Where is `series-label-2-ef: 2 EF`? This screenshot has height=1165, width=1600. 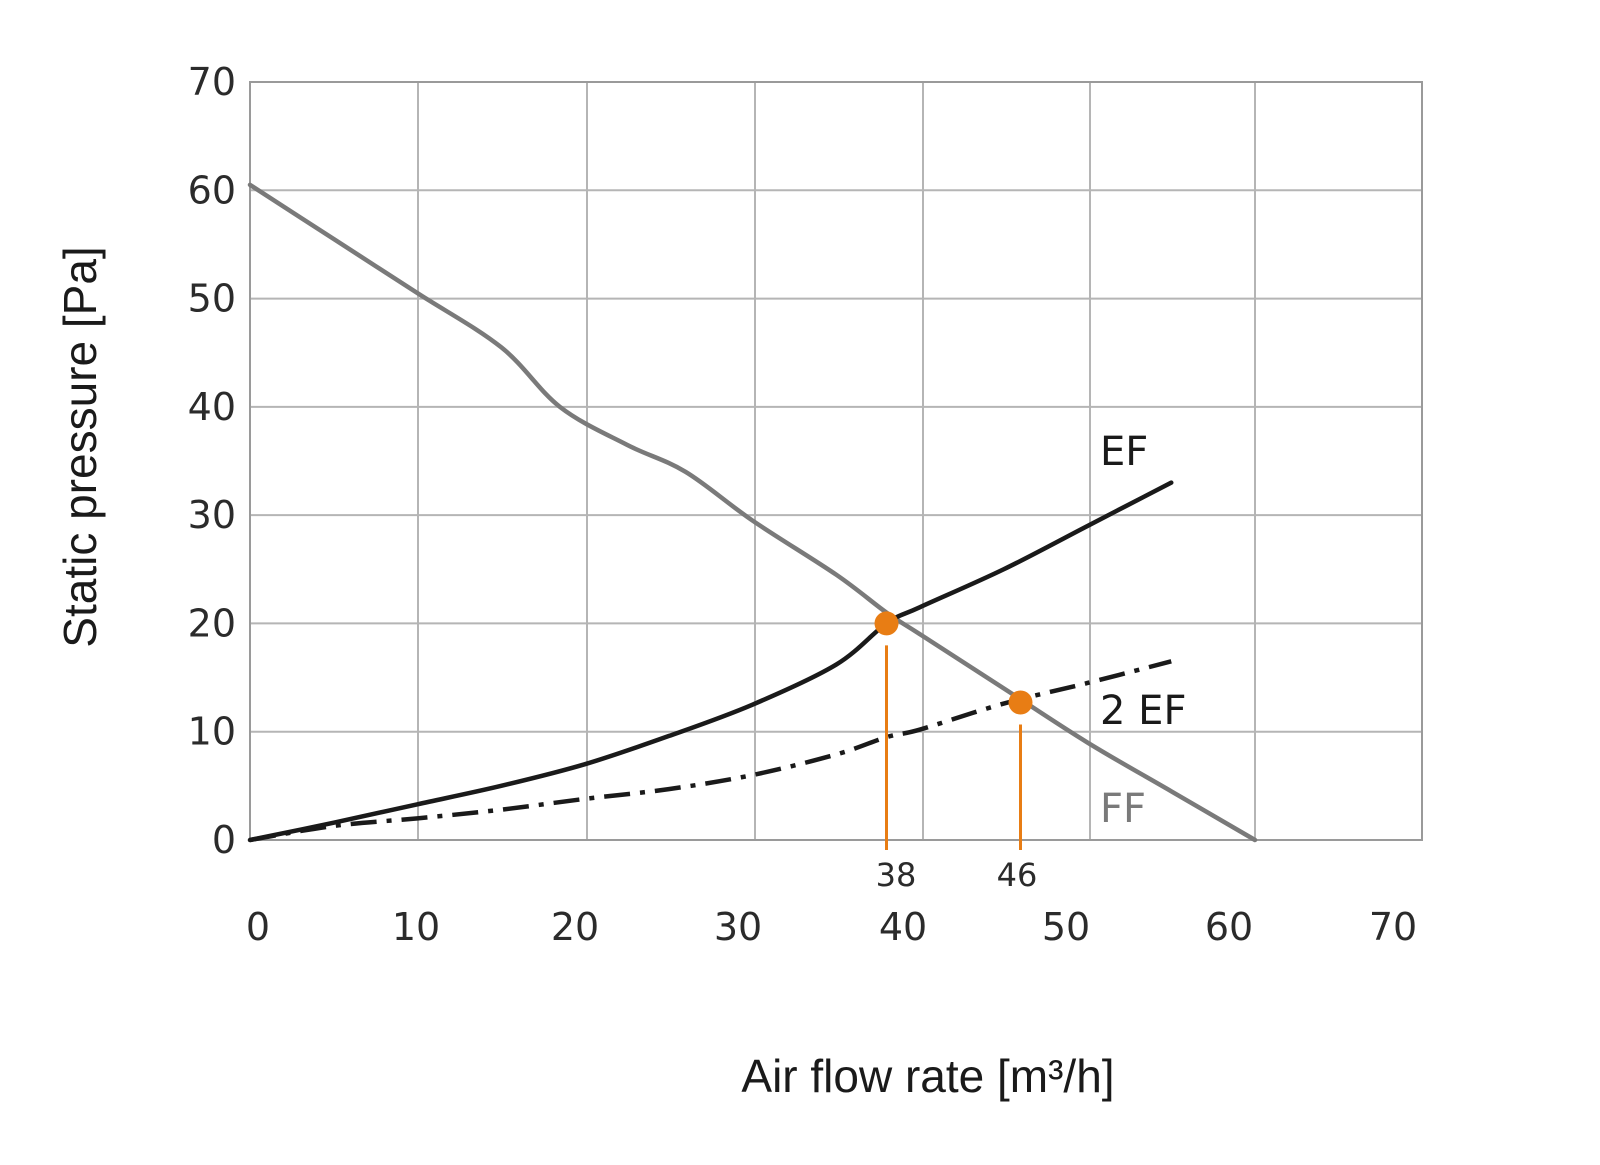 series-label-2-ef: 2 EF is located at coordinates (1143, 711).